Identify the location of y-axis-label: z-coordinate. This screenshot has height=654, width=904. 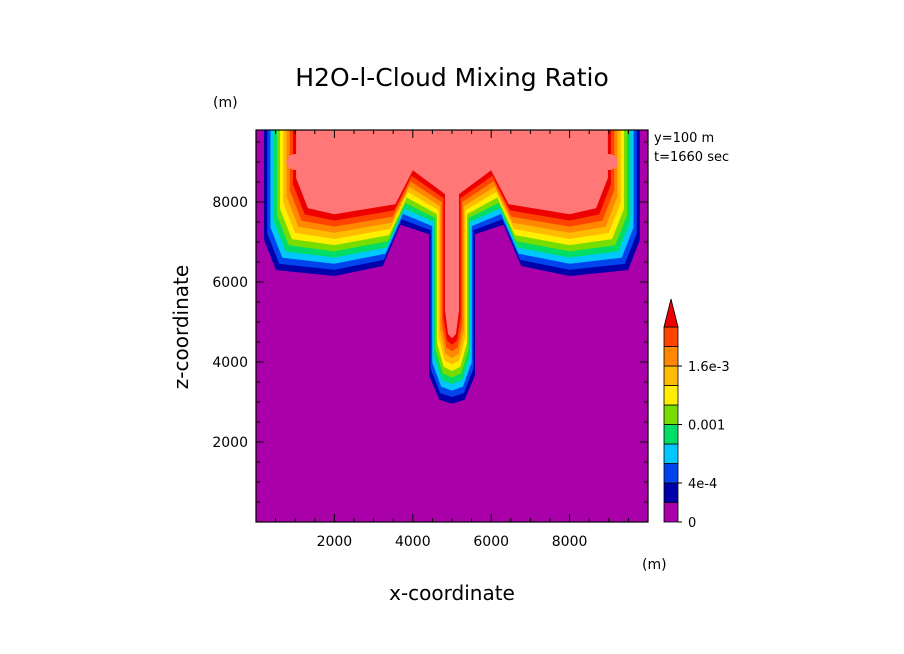
(181, 327).